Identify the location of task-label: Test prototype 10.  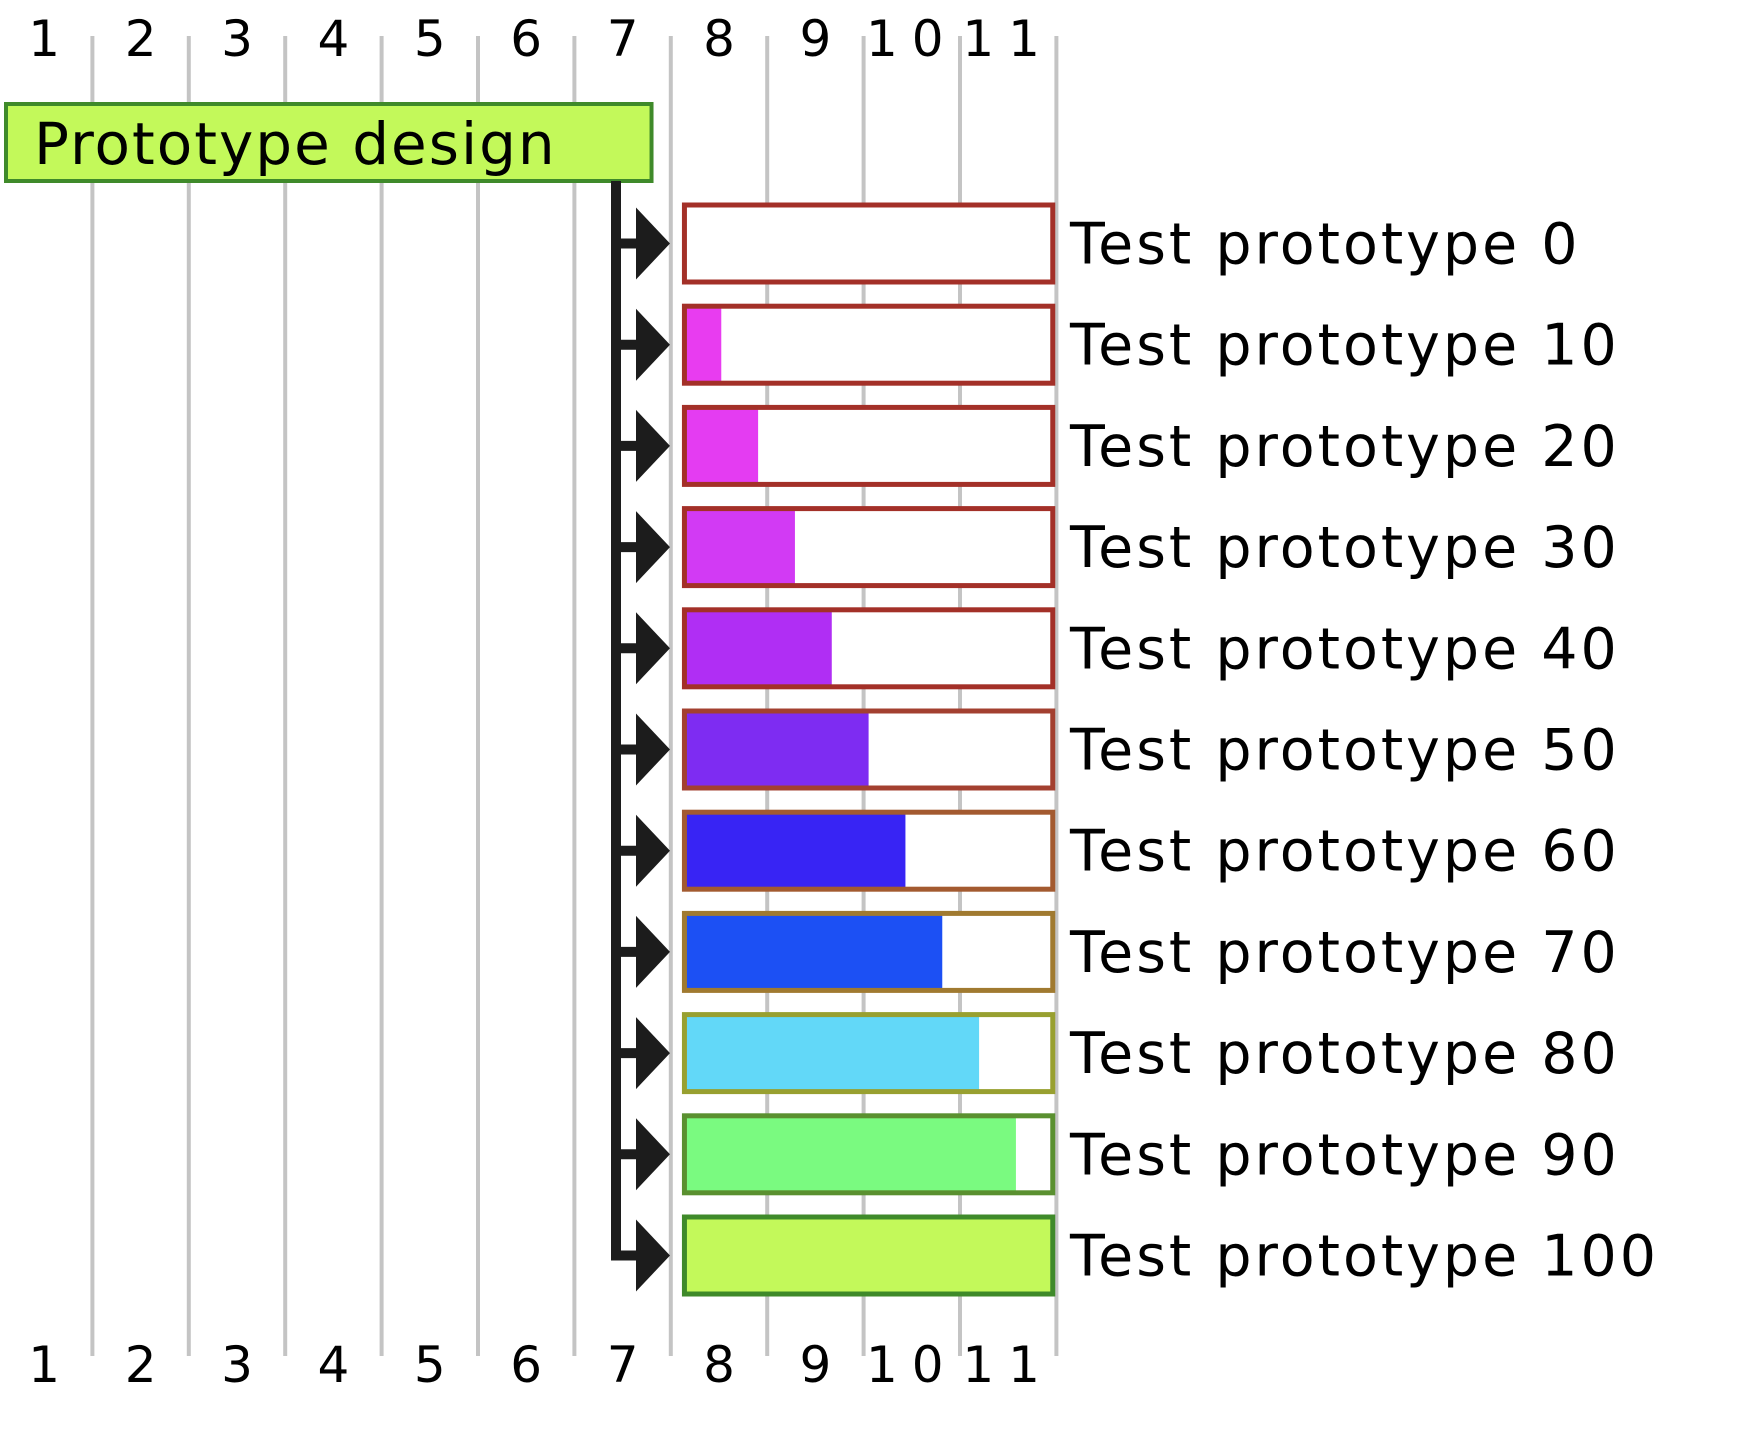
(1344, 346).